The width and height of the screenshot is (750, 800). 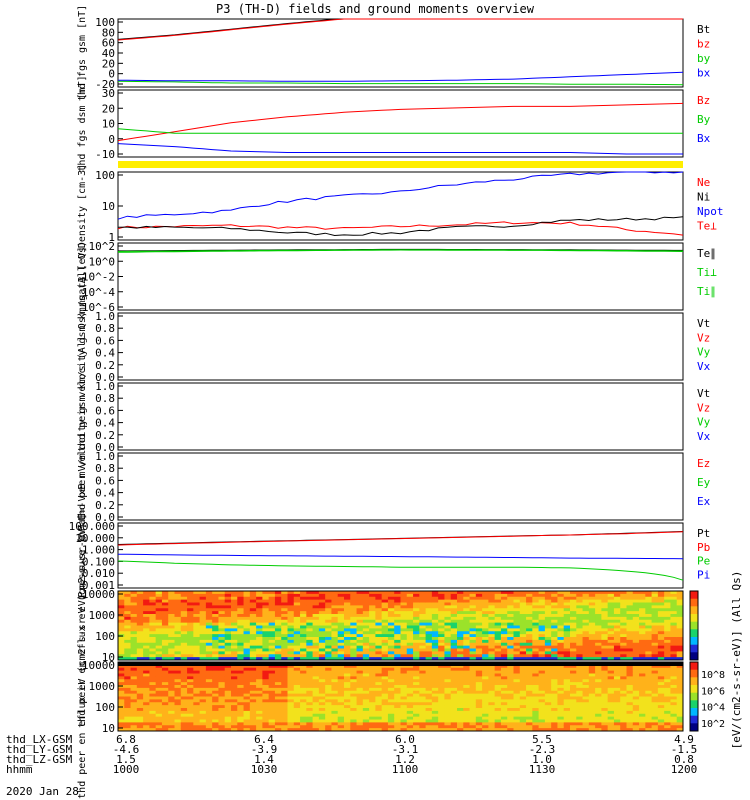 I want to click on y-tick-label: 10, so click(x=108, y=728).